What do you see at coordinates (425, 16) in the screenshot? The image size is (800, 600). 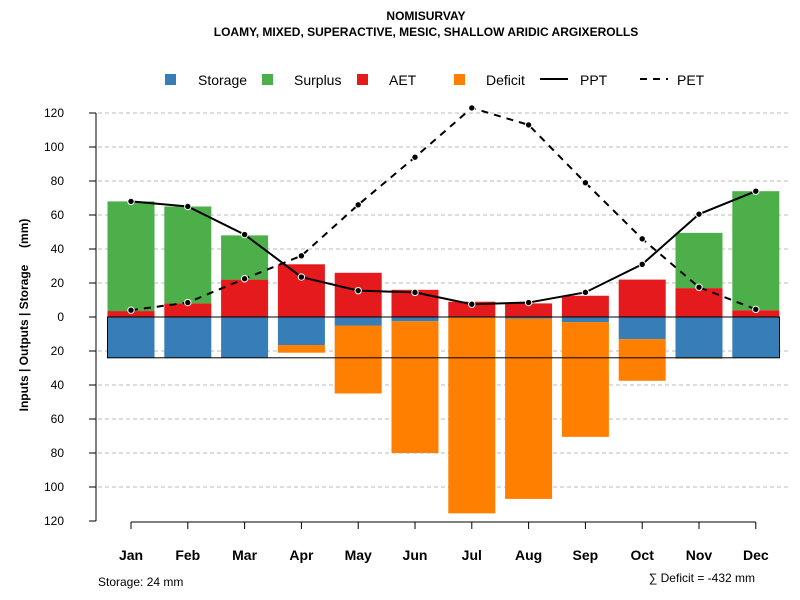 I see `chart-title: NOMISURVAY` at bounding box center [425, 16].